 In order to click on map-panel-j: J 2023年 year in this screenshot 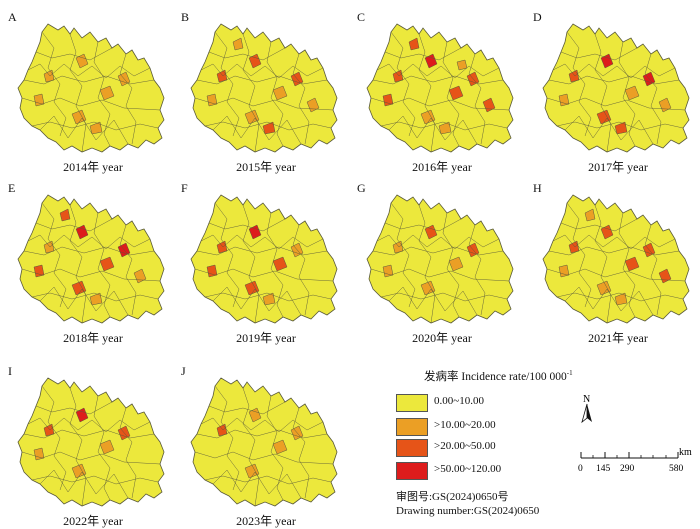, I will do `click(261, 446)`.